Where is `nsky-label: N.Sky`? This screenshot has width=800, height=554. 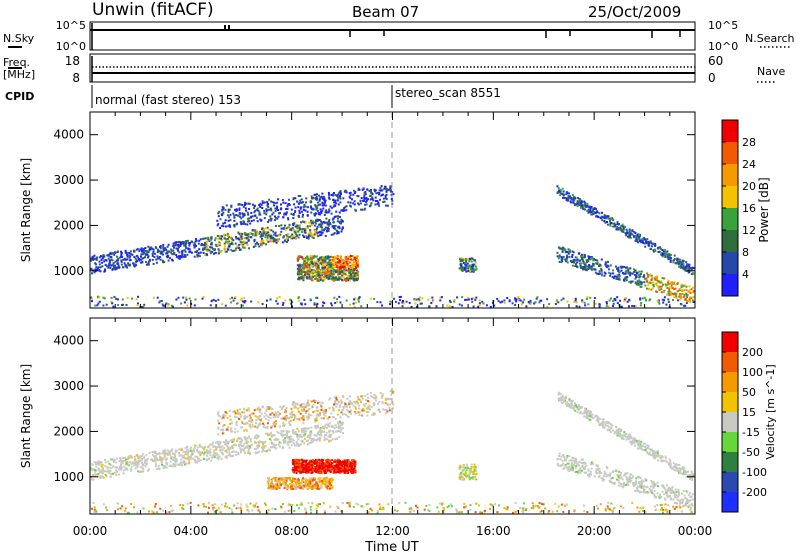
nsky-label: N.Sky is located at coordinates (19, 38).